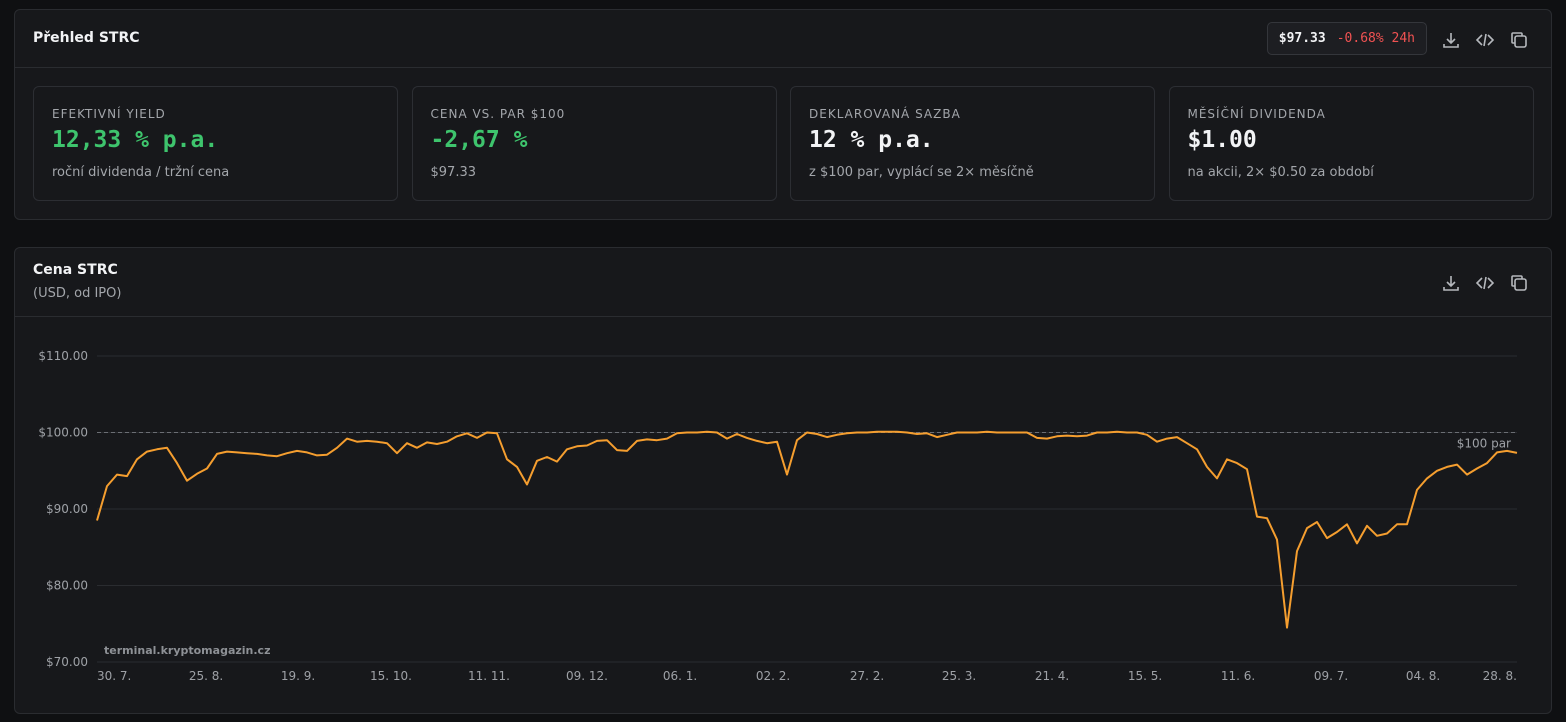 This screenshot has height=722, width=1566. I want to click on x-tick-label: 19. 9., so click(298, 676).